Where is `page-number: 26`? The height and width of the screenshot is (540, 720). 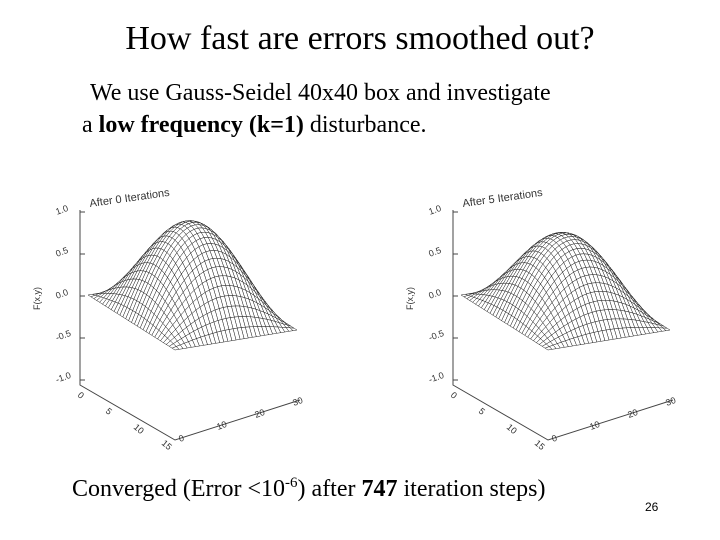
page-number: 26 is located at coordinates (652, 507).